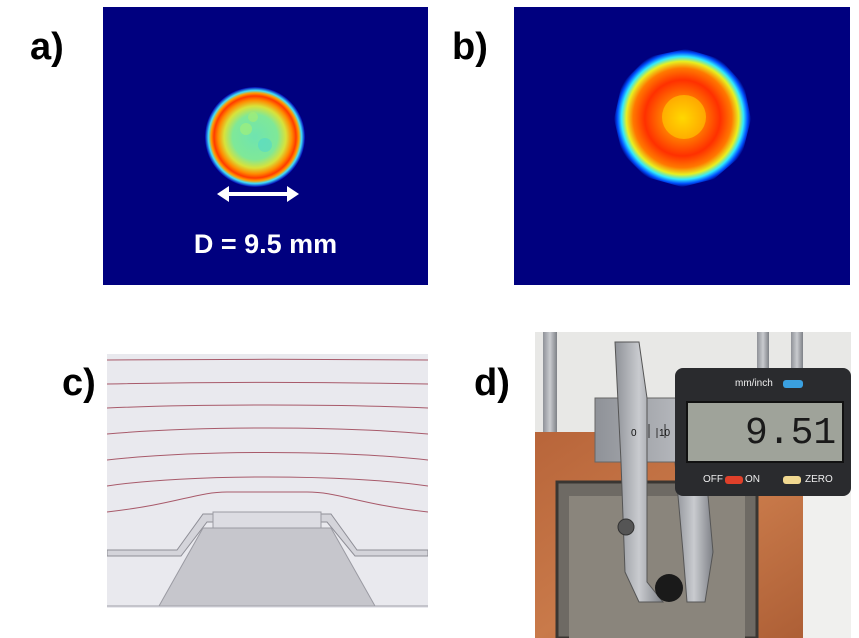 The image size is (859, 638). I want to click on field-lines, so click(267, 435).